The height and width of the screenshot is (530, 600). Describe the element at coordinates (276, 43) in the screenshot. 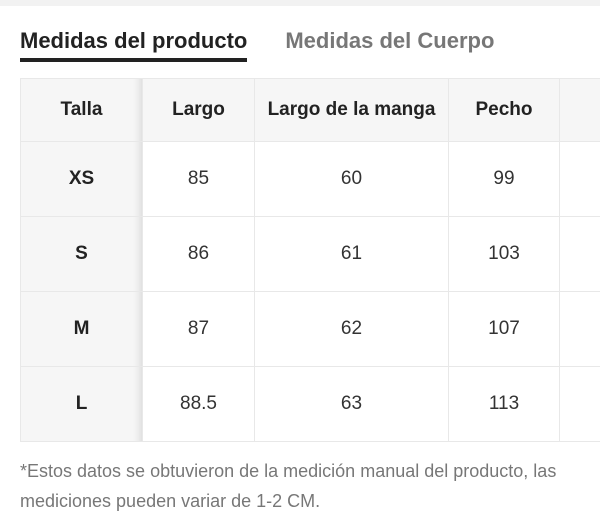

I see `measurement-tabs: Medidas del producto Medidas del Cuerpo` at that location.